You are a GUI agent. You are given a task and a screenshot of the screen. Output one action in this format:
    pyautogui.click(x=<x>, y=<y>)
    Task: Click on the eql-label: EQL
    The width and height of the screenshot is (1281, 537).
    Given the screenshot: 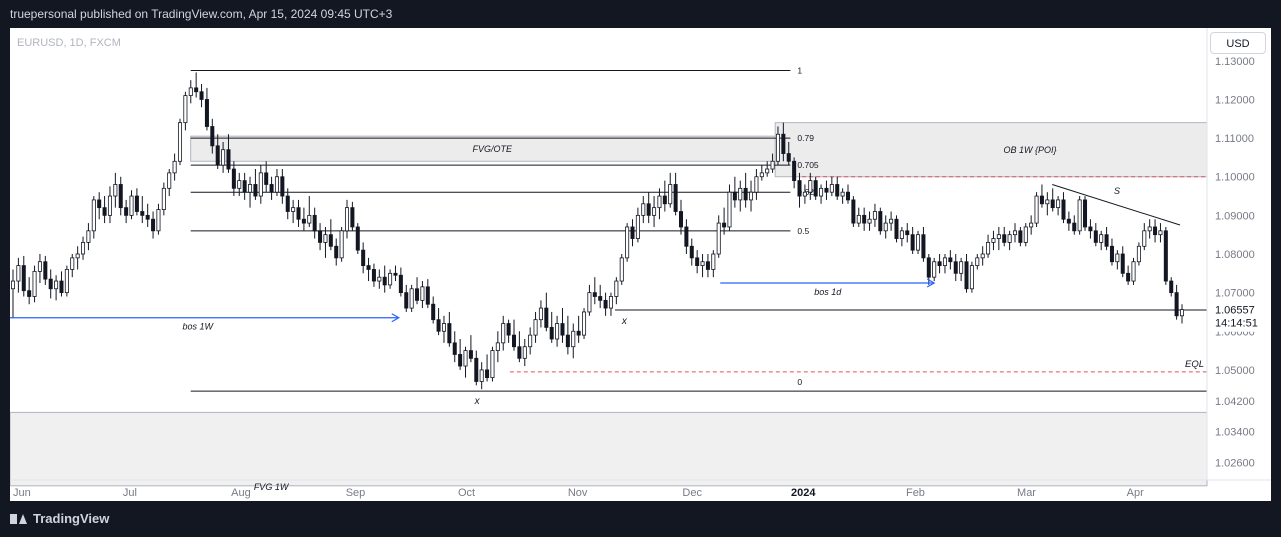 What is the action you would take?
    pyautogui.click(x=1194, y=364)
    